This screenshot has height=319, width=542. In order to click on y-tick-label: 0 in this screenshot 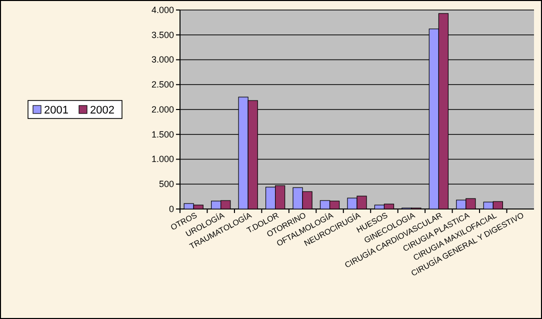, I will do `click(171, 209)`.